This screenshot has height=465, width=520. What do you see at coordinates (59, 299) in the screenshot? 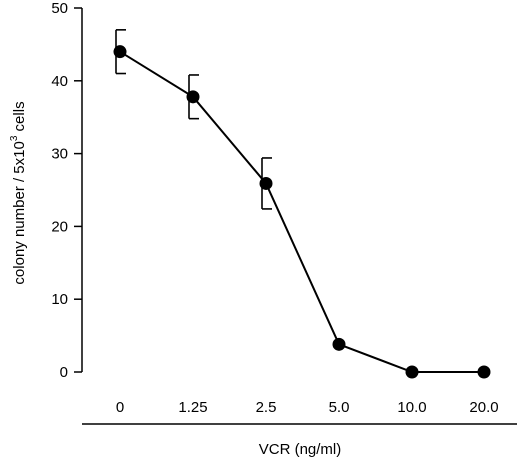
I see `y-tick-label: 10` at bounding box center [59, 299].